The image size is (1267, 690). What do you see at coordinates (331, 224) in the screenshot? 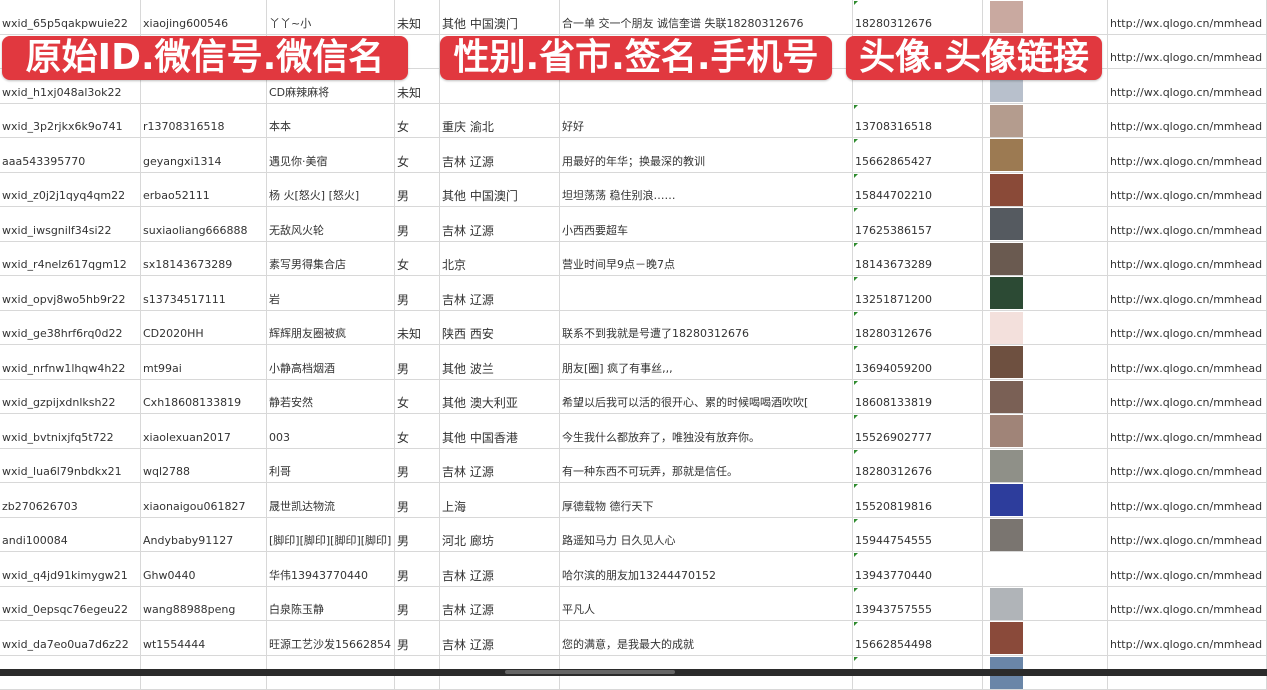
I see `wechat-name-cell: 无敌风火轮` at bounding box center [331, 224].